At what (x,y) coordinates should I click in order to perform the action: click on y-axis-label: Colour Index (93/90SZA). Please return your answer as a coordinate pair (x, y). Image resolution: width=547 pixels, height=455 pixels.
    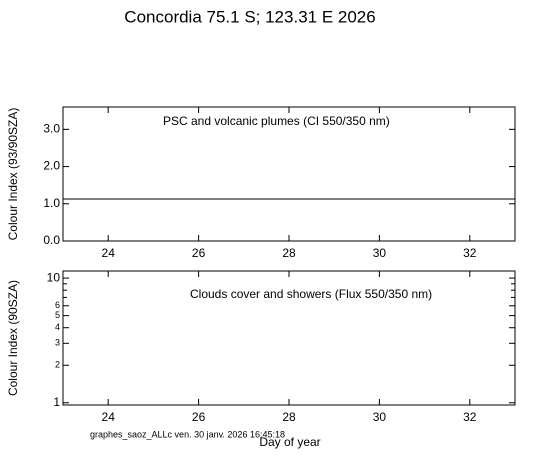
    Looking at the image, I should click on (13, 174).